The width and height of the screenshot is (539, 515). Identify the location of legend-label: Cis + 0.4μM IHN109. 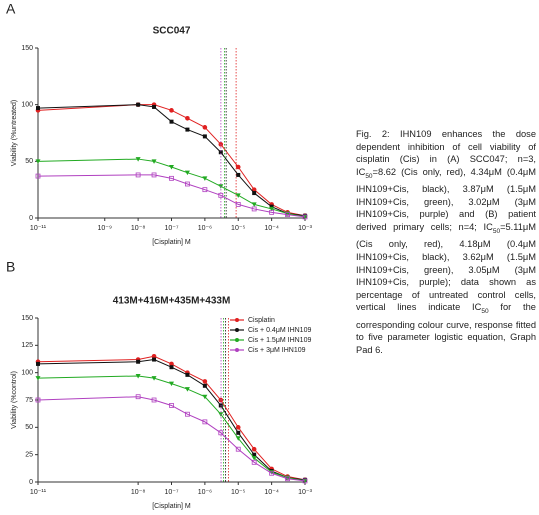
(279, 330).